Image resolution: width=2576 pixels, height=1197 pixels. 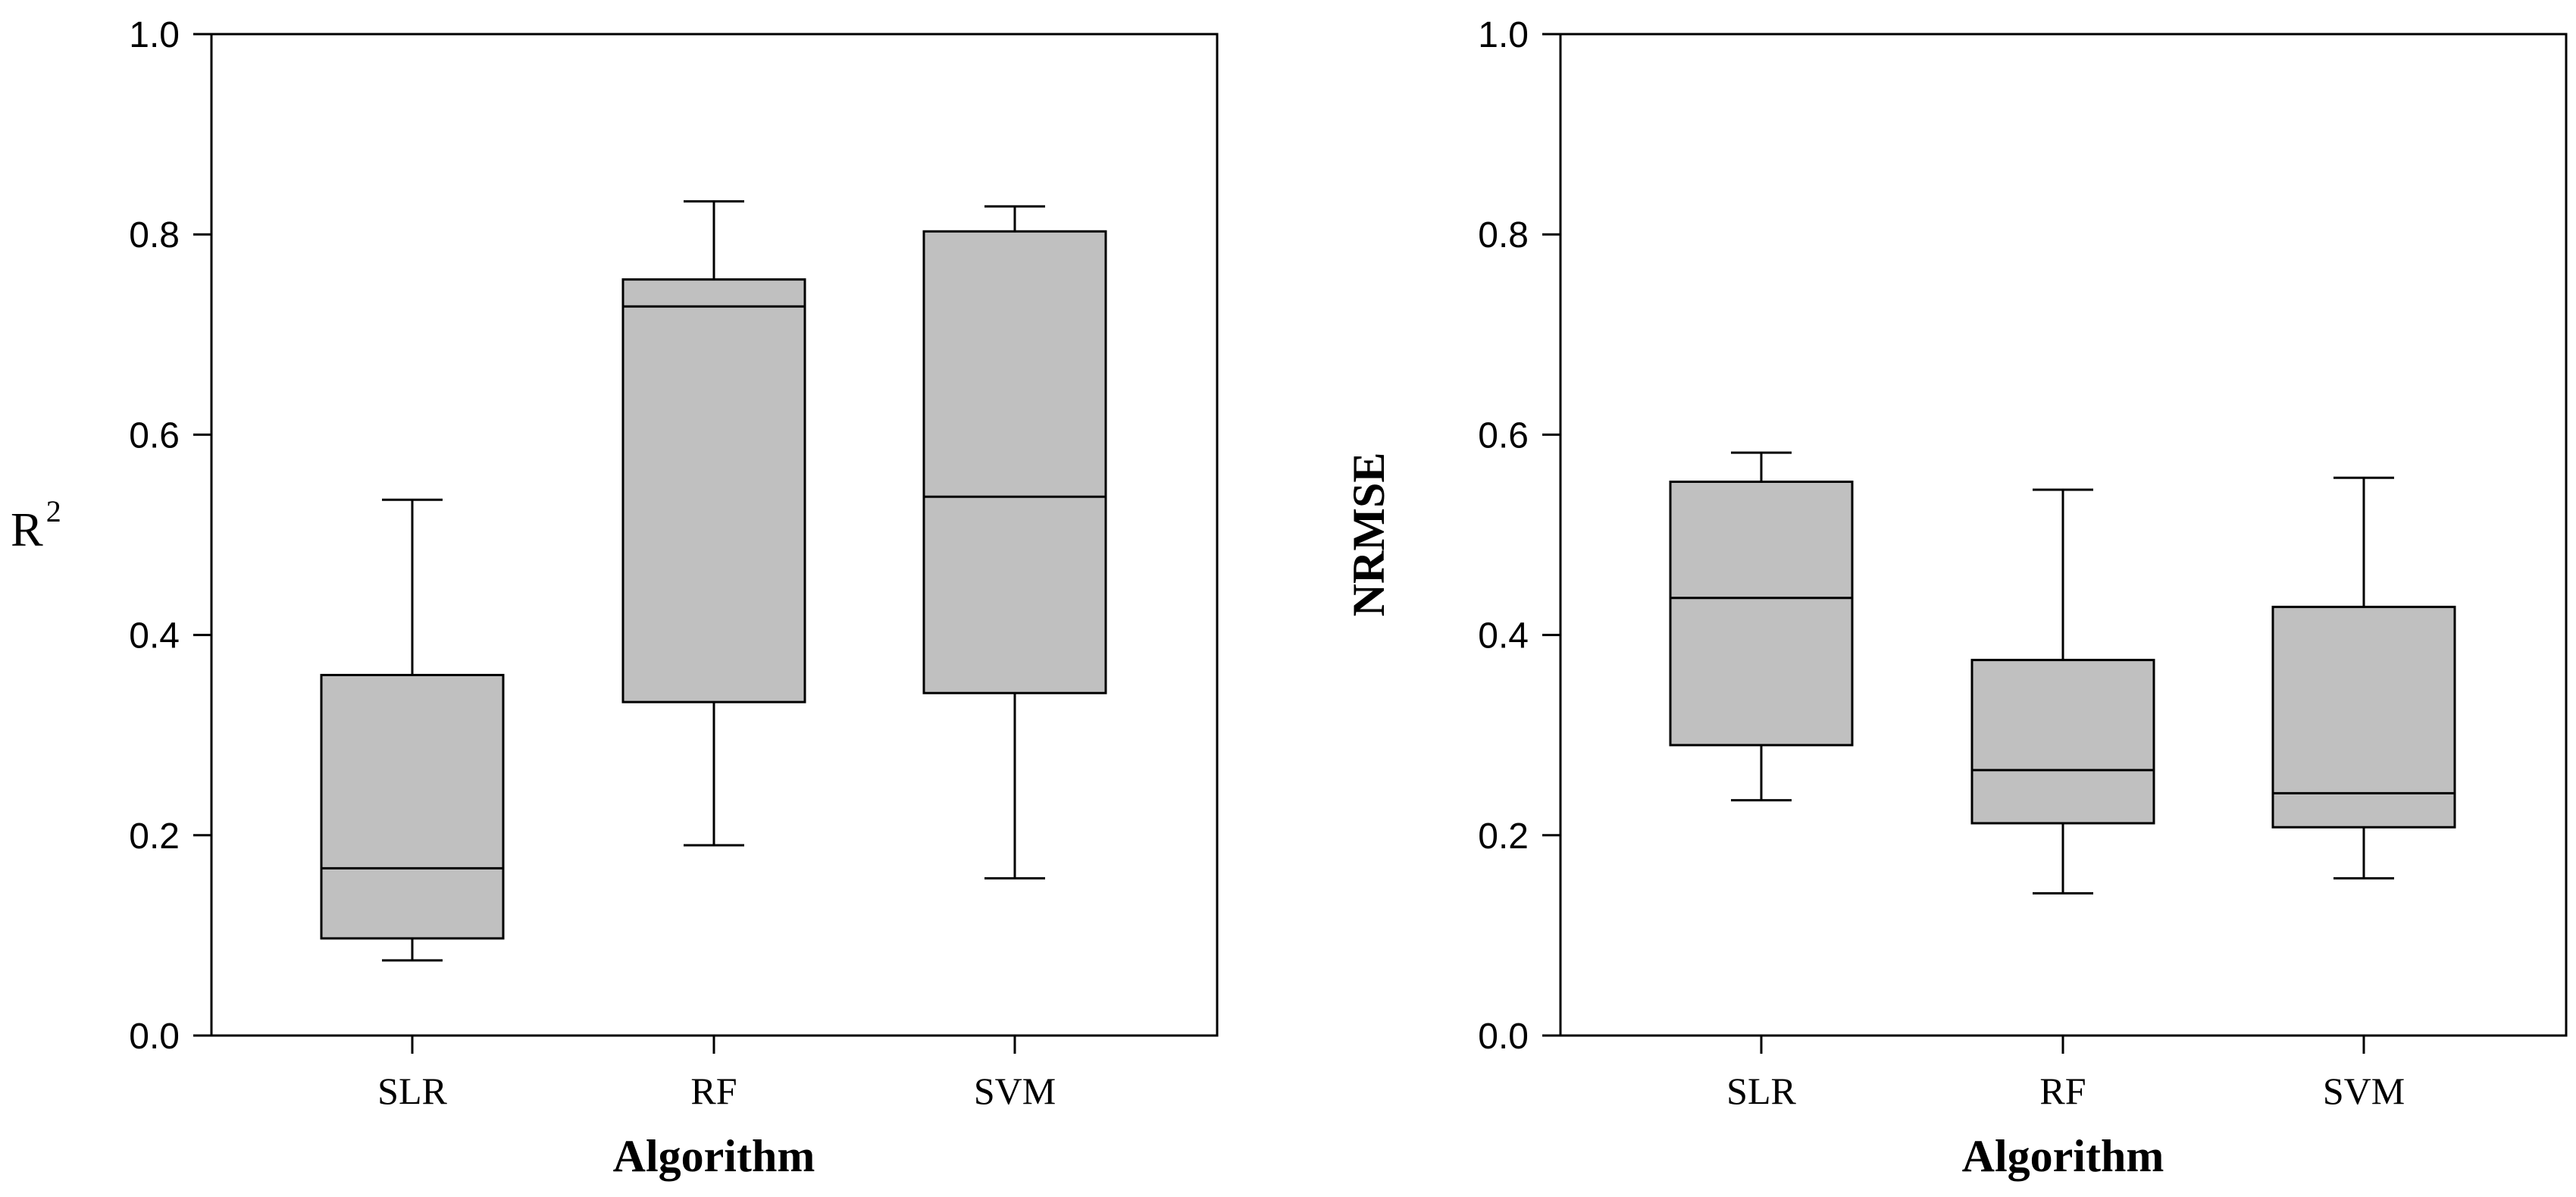 What do you see at coordinates (54, 511) in the screenshot?
I see `r2-y-axis-label-superscript: 2` at bounding box center [54, 511].